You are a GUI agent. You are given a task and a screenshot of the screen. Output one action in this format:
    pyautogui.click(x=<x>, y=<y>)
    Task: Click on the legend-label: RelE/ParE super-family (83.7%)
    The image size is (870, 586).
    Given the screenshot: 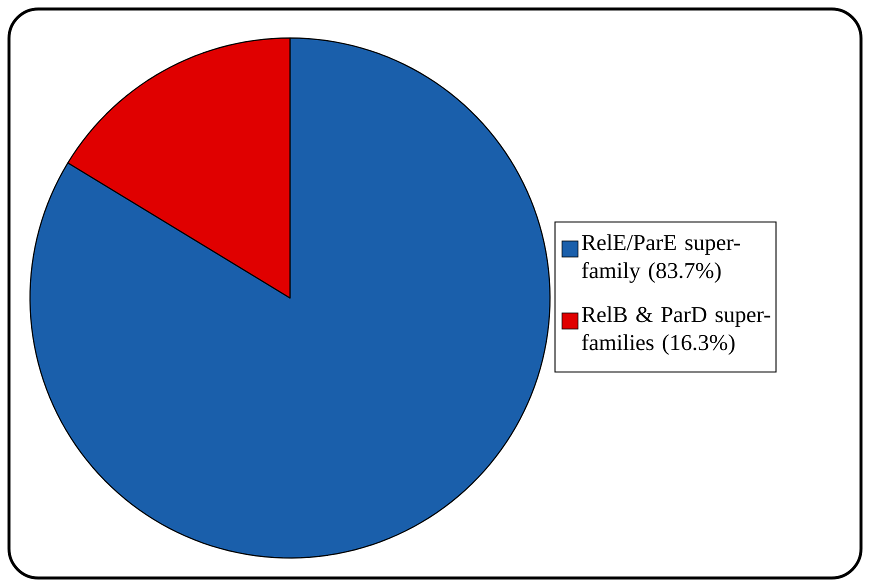 What is the action you would take?
    pyautogui.click(x=661, y=258)
    